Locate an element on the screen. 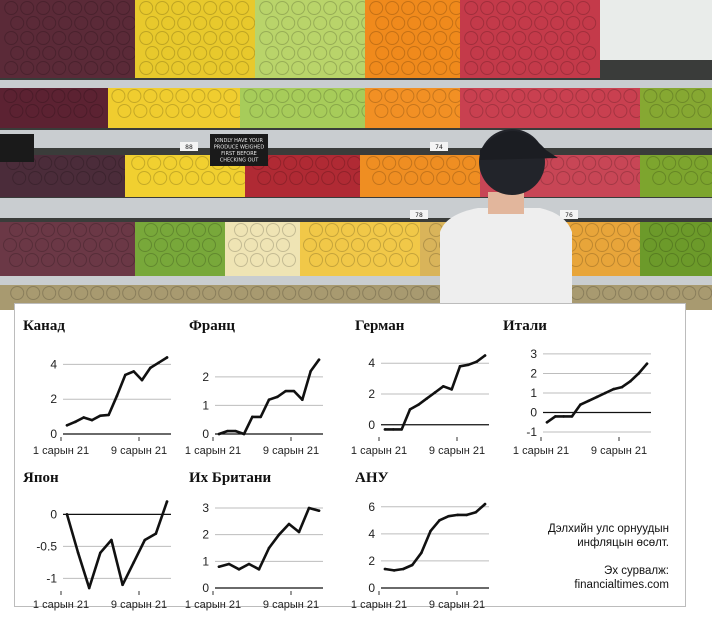  price-tag is located at coordinates (189, 146).